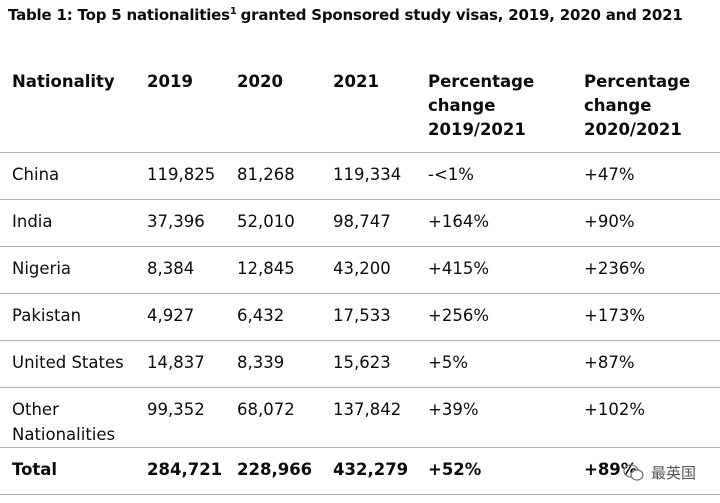 The image size is (720, 503). I want to click on header-cell: Nationality, so click(73, 108).